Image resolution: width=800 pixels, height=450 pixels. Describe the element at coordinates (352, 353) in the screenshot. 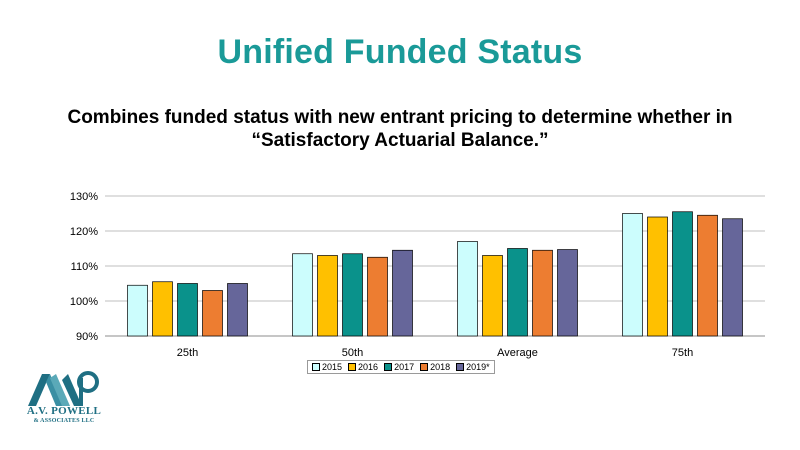

I see `x-tick-label: 50th` at that location.